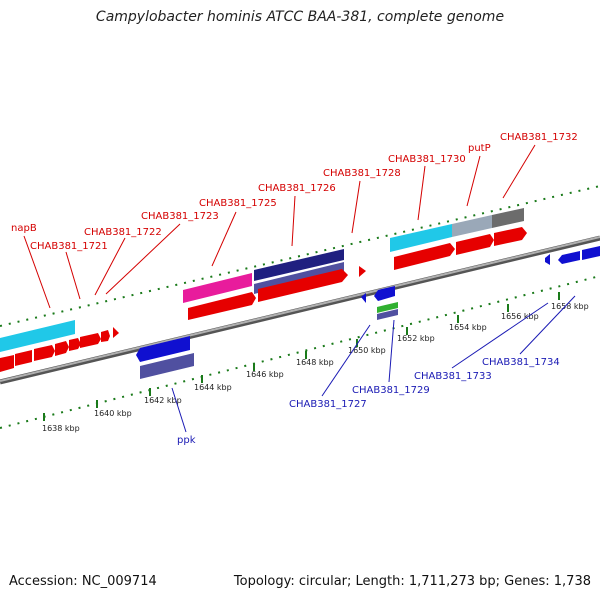 This screenshot has width=600, height=600. Describe the element at coordinates (315, 362) in the screenshot. I see `tick-label: 1648 kbp` at that location.